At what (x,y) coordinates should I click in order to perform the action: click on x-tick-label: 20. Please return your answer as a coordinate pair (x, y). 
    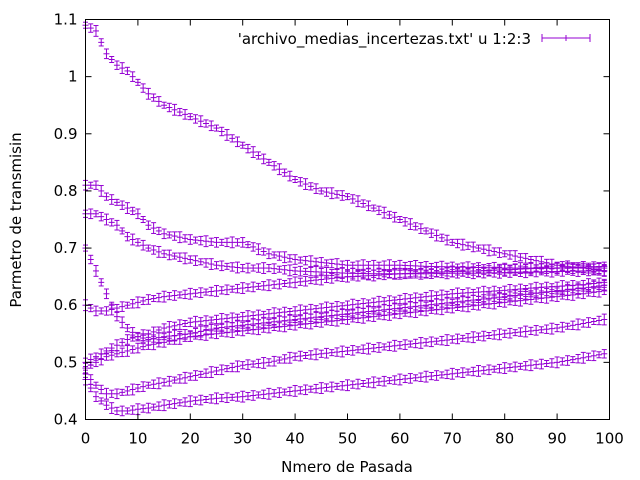
    Looking at the image, I should click on (190, 439).